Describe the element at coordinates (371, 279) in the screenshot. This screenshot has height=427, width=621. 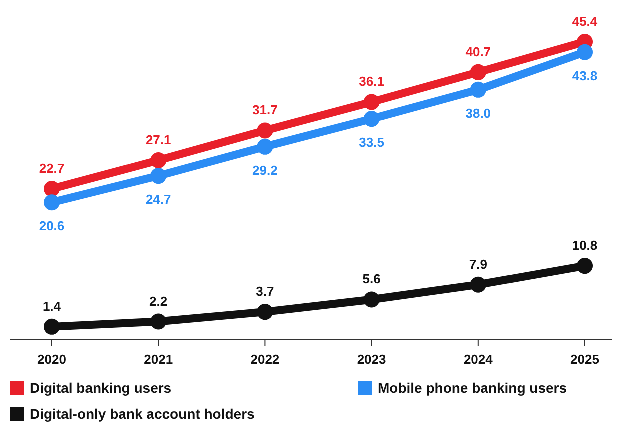
I see `data-label: 5.6` at that location.